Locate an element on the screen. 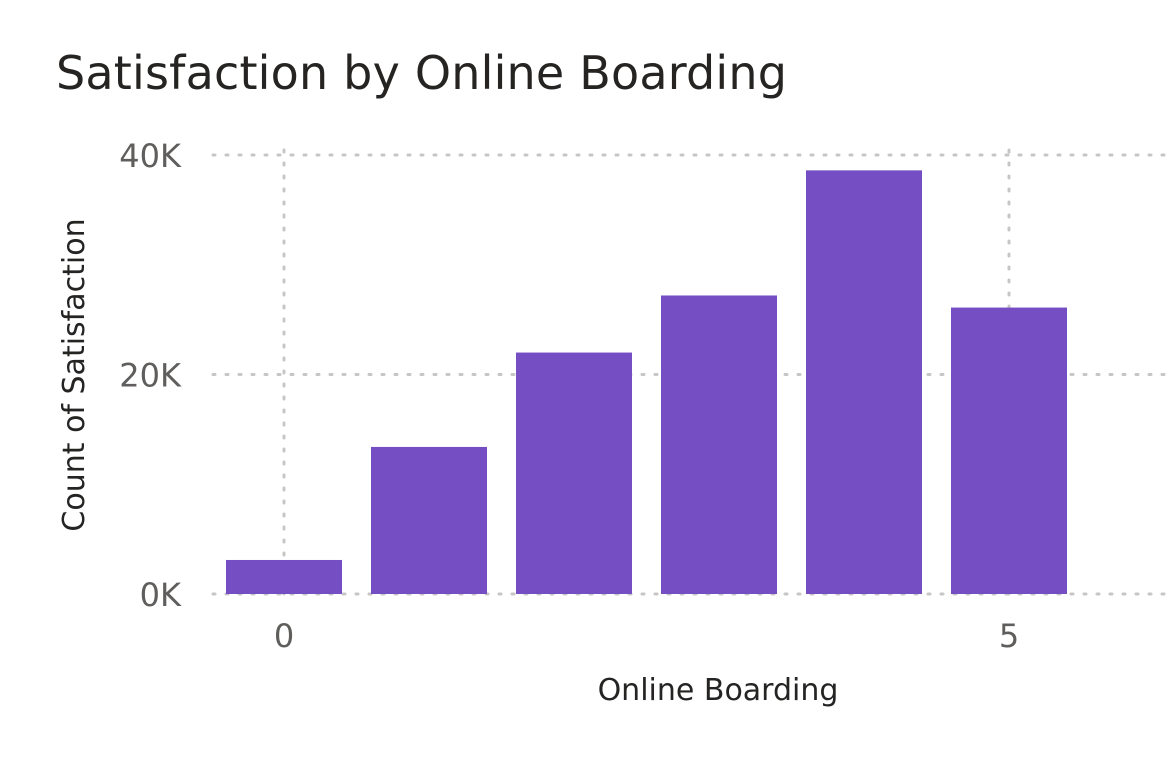 The height and width of the screenshot is (765, 1170). y-tick-label: 20K is located at coordinates (150, 376).